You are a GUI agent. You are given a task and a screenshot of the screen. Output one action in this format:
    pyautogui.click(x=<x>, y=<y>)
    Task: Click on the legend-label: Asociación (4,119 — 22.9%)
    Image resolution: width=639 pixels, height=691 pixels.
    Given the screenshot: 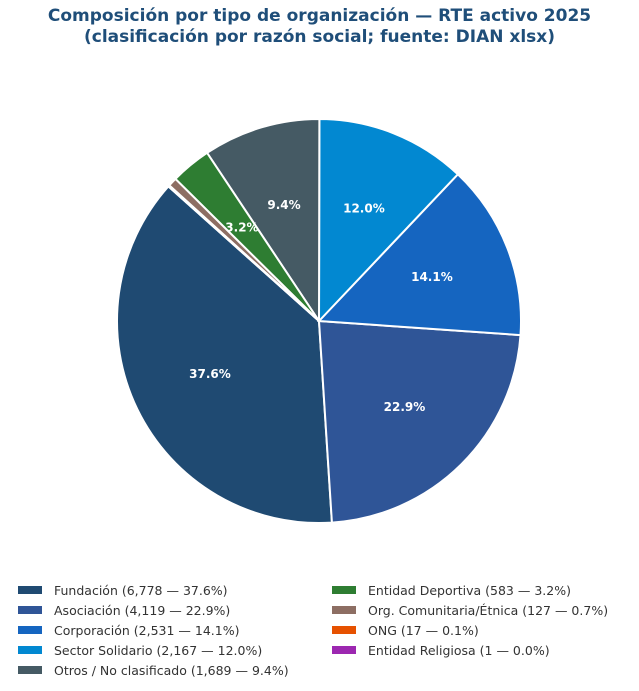 What is the action you would take?
    pyautogui.click(x=142, y=610)
    